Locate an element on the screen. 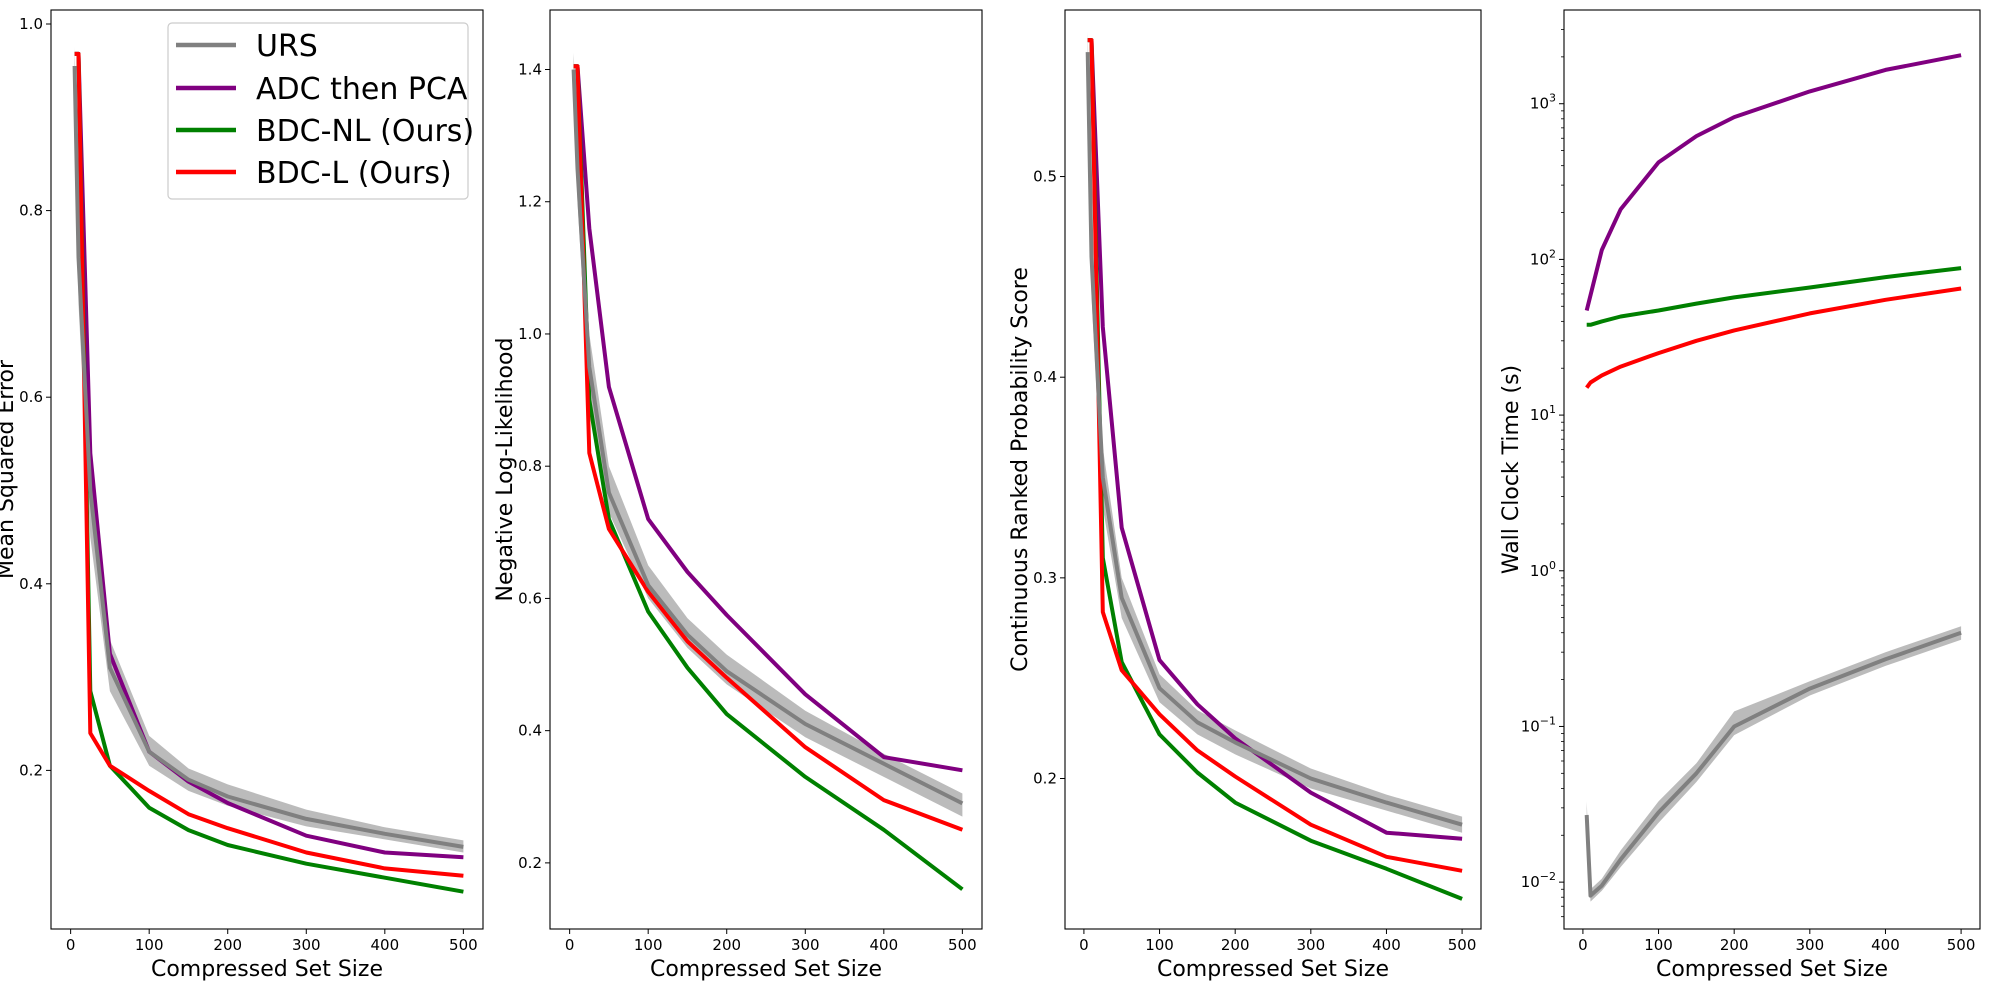  y-tick-exponent: 3 is located at coordinates (1552, 98).